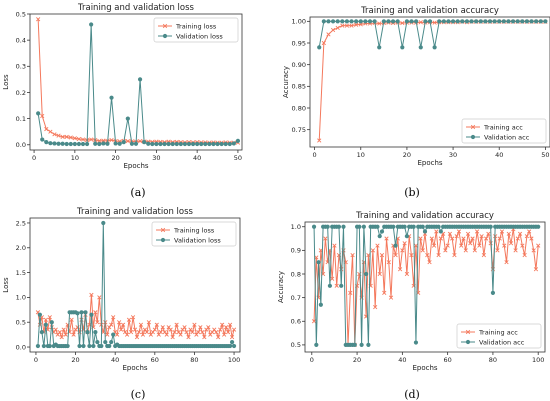  I want to click on y-tick-label: 0.2, so click(21, 93).